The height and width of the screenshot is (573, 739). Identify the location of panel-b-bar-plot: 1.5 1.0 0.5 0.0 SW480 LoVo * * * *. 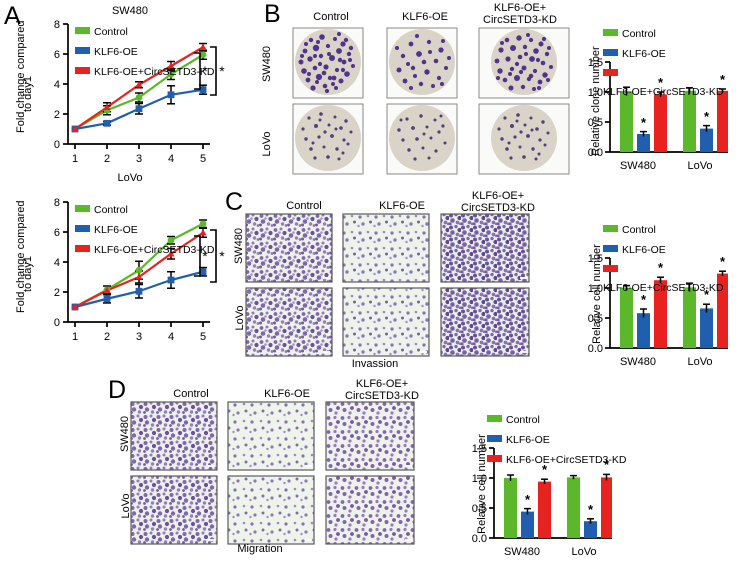
(663, 104).